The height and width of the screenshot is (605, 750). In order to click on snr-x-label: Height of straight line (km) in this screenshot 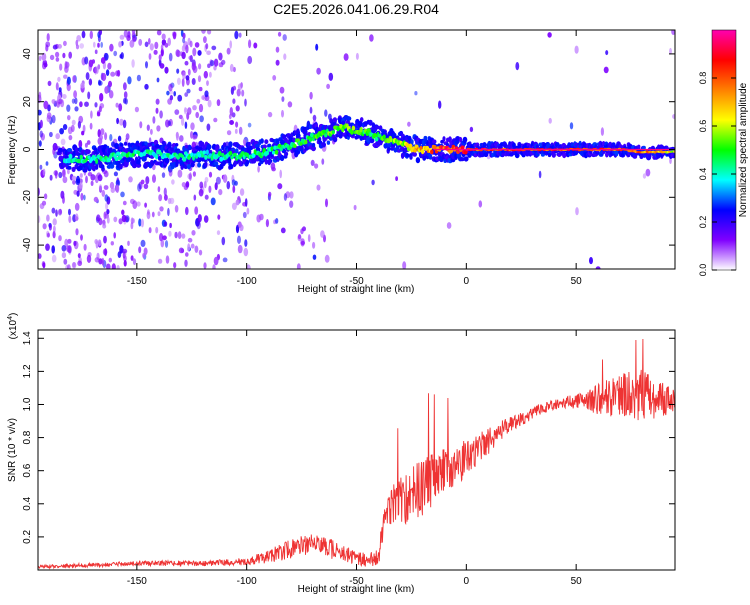, I will do `click(356, 589)`.